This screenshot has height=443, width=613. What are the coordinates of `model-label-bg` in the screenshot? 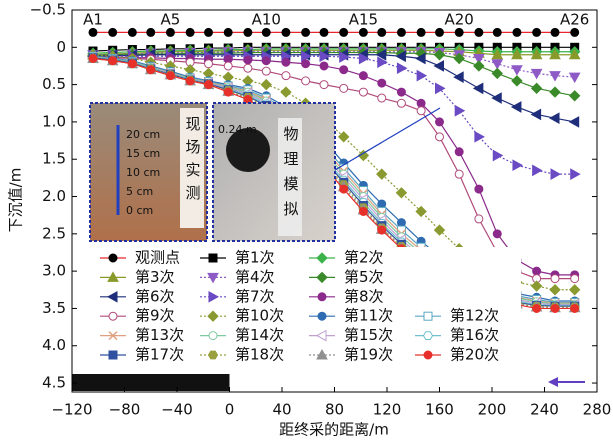 It's located at (290, 177).